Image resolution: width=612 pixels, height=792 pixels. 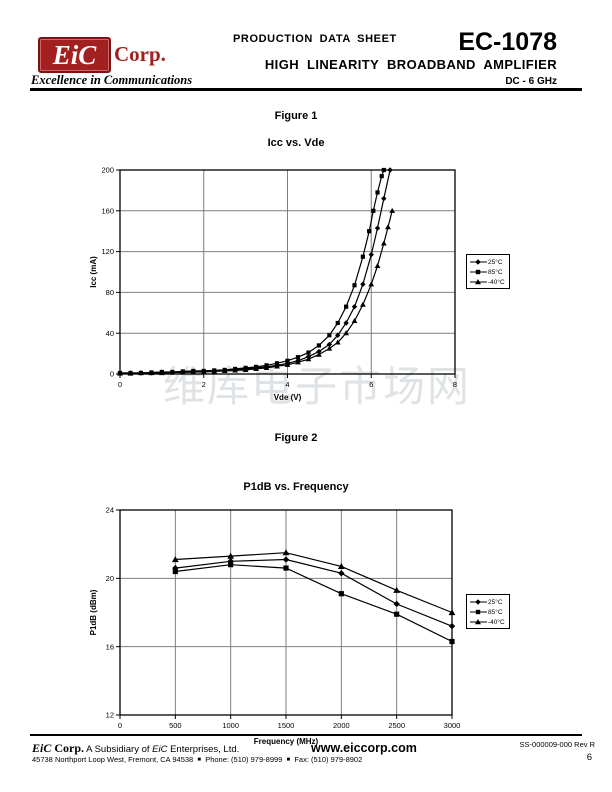 What do you see at coordinates (107, 210) in the screenshot?
I see `y-tick-label: 160` at bounding box center [107, 210].